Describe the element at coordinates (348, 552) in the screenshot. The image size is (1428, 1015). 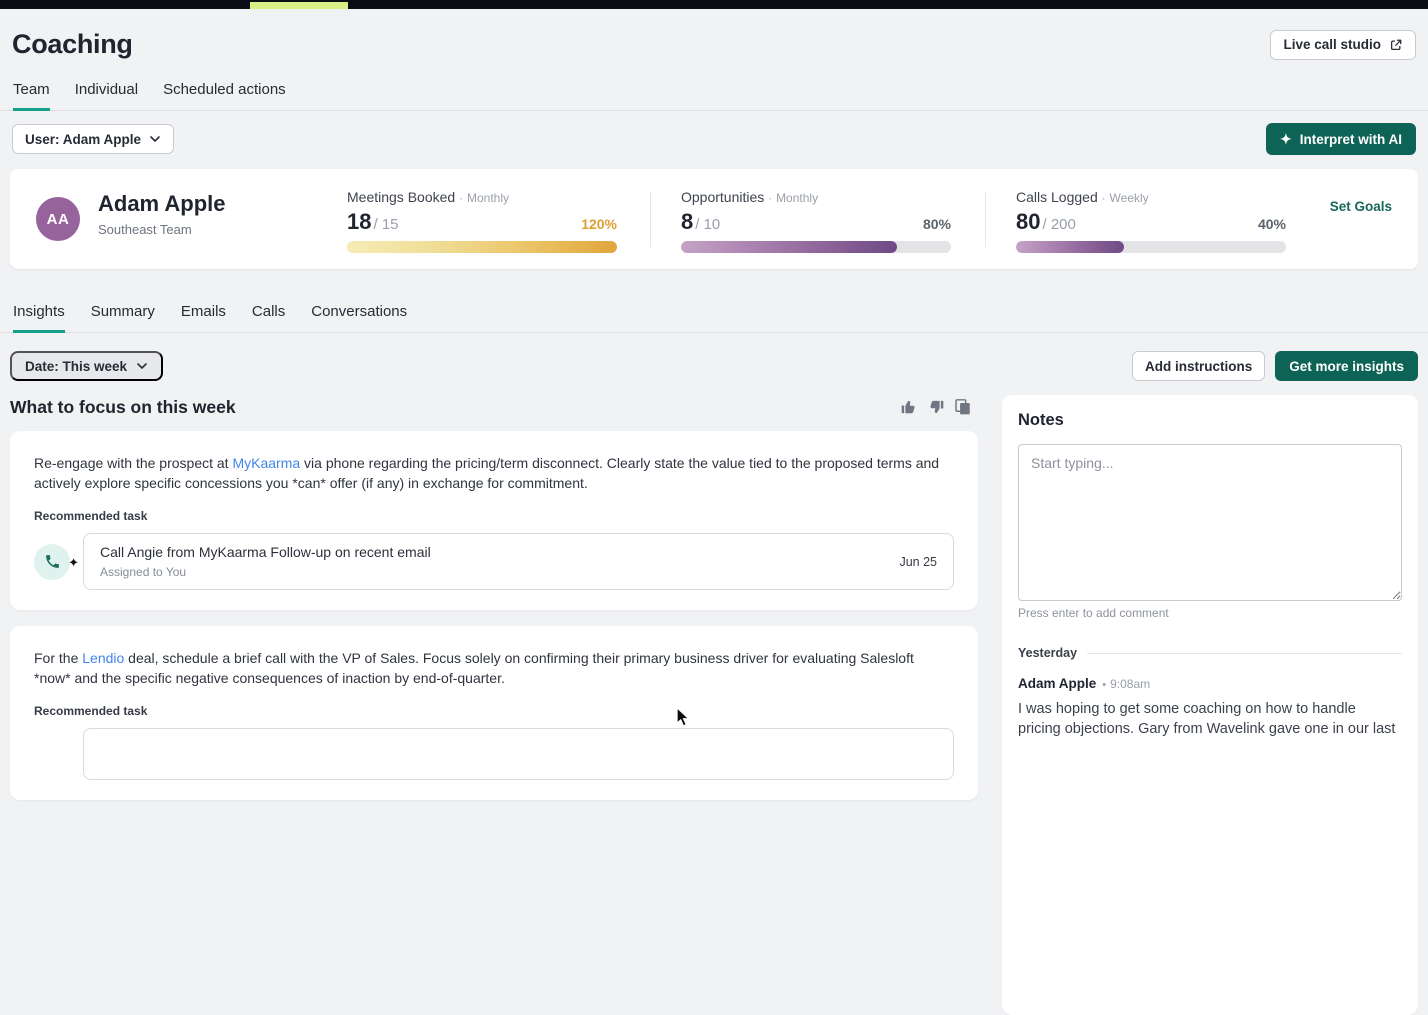
I see `task-subtitle: Follow-up on recent email` at that location.